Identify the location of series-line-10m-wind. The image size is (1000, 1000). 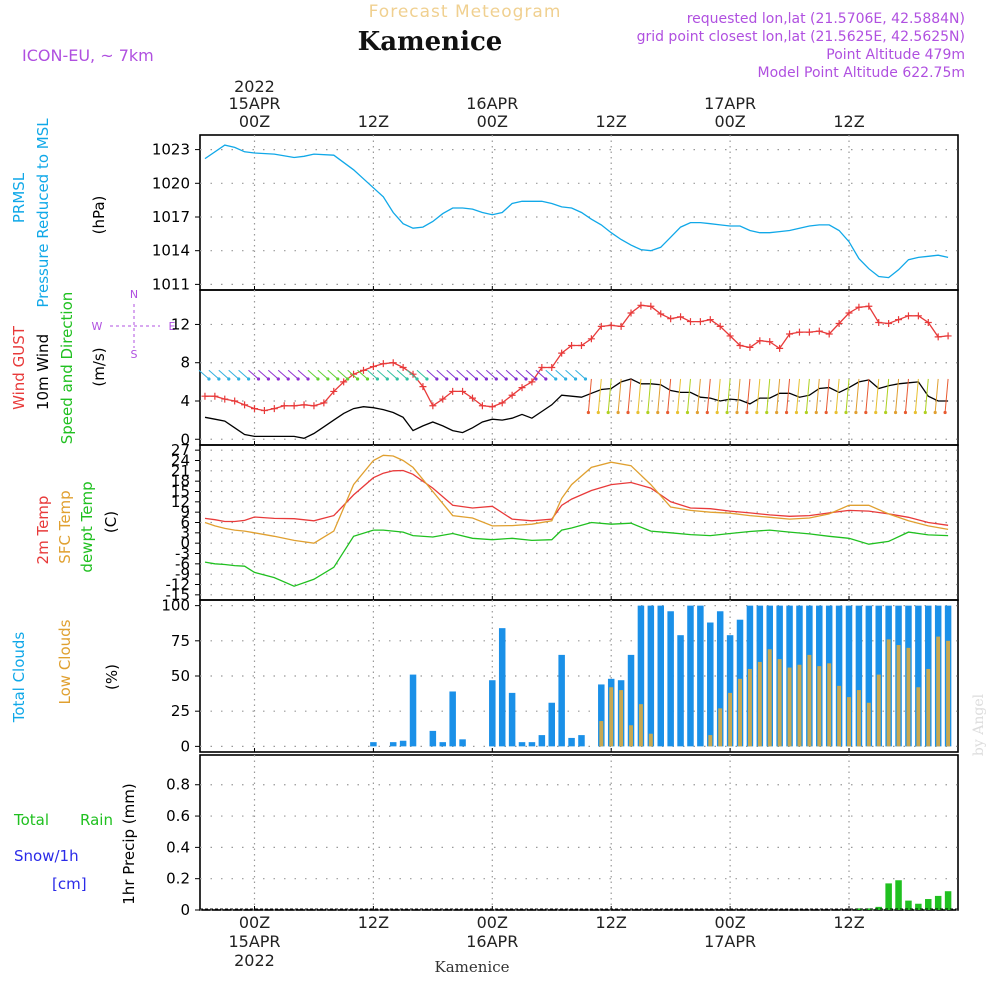
(576, 408).